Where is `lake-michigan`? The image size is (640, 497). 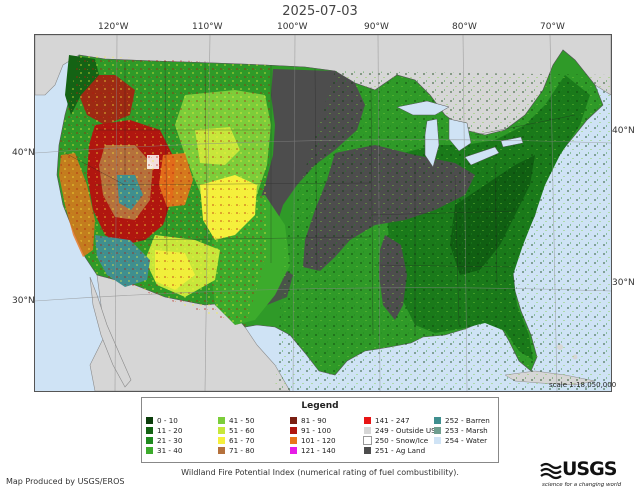
lake-michigan is located at coordinates (432, 143).